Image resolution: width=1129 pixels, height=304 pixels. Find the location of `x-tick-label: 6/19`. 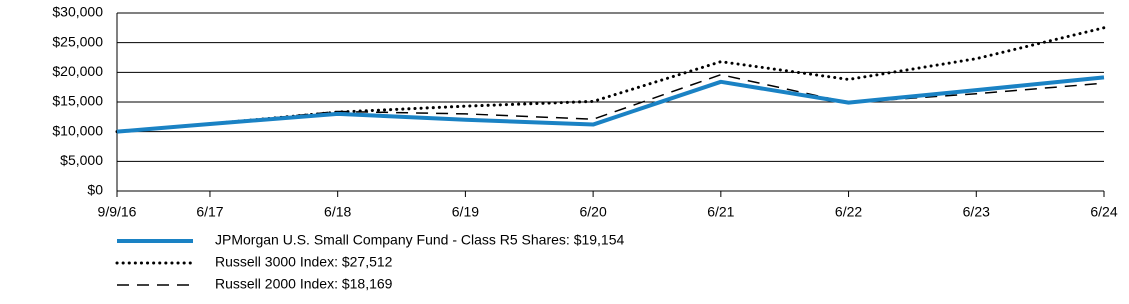

x-tick-label: 6/19 is located at coordinates (465, 212).